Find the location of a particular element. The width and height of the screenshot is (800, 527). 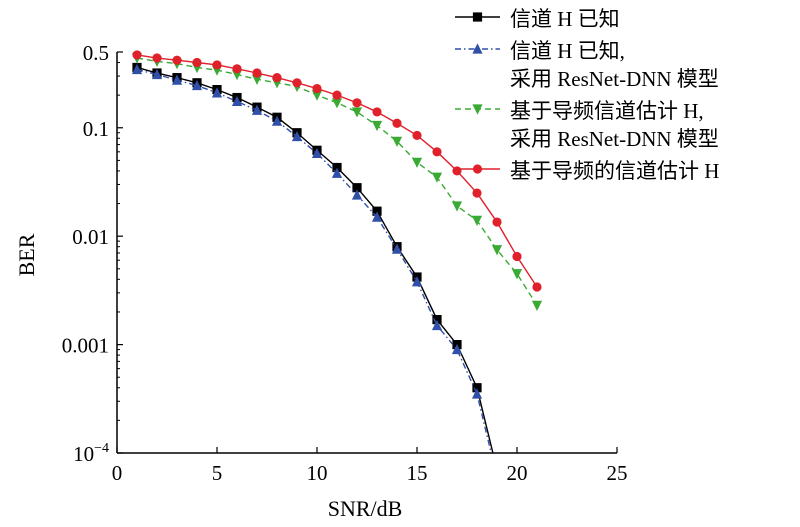

y-tick-label: 0.01 is located at coordinates (90, 237).